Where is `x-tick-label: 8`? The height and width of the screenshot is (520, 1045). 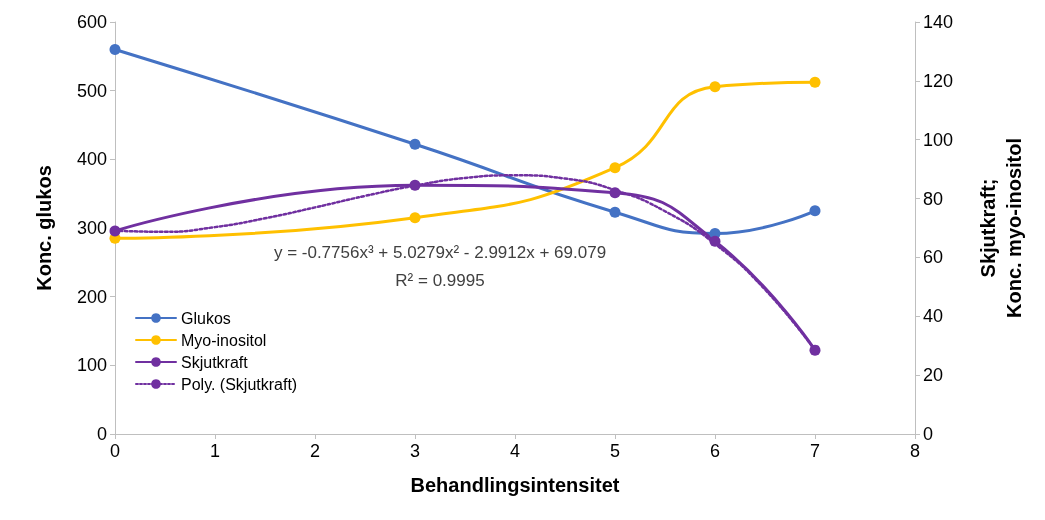 x-tick-label: 8 is located at coordinates (915, 451).